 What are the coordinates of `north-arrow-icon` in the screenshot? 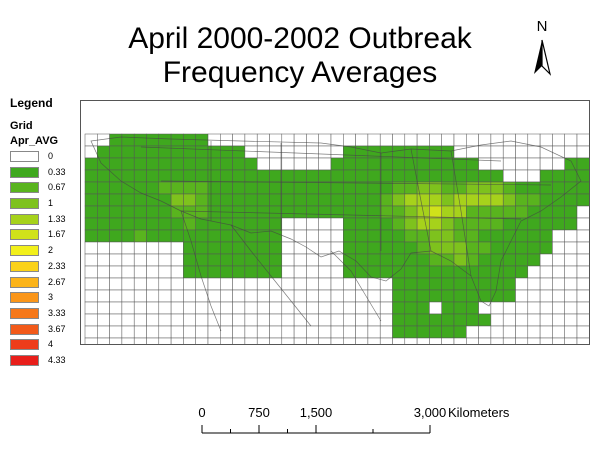 It's located at (543, 57).